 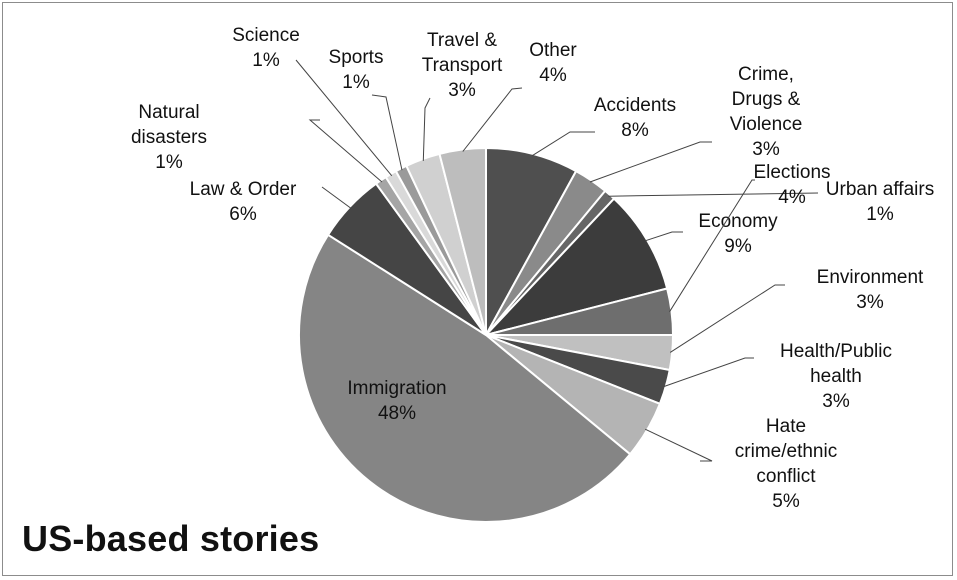 What do you see at coordinates (738, 221) in the screenshot?
I see `slice-name-label-economy: Economy` at bounding box center [738, 221].